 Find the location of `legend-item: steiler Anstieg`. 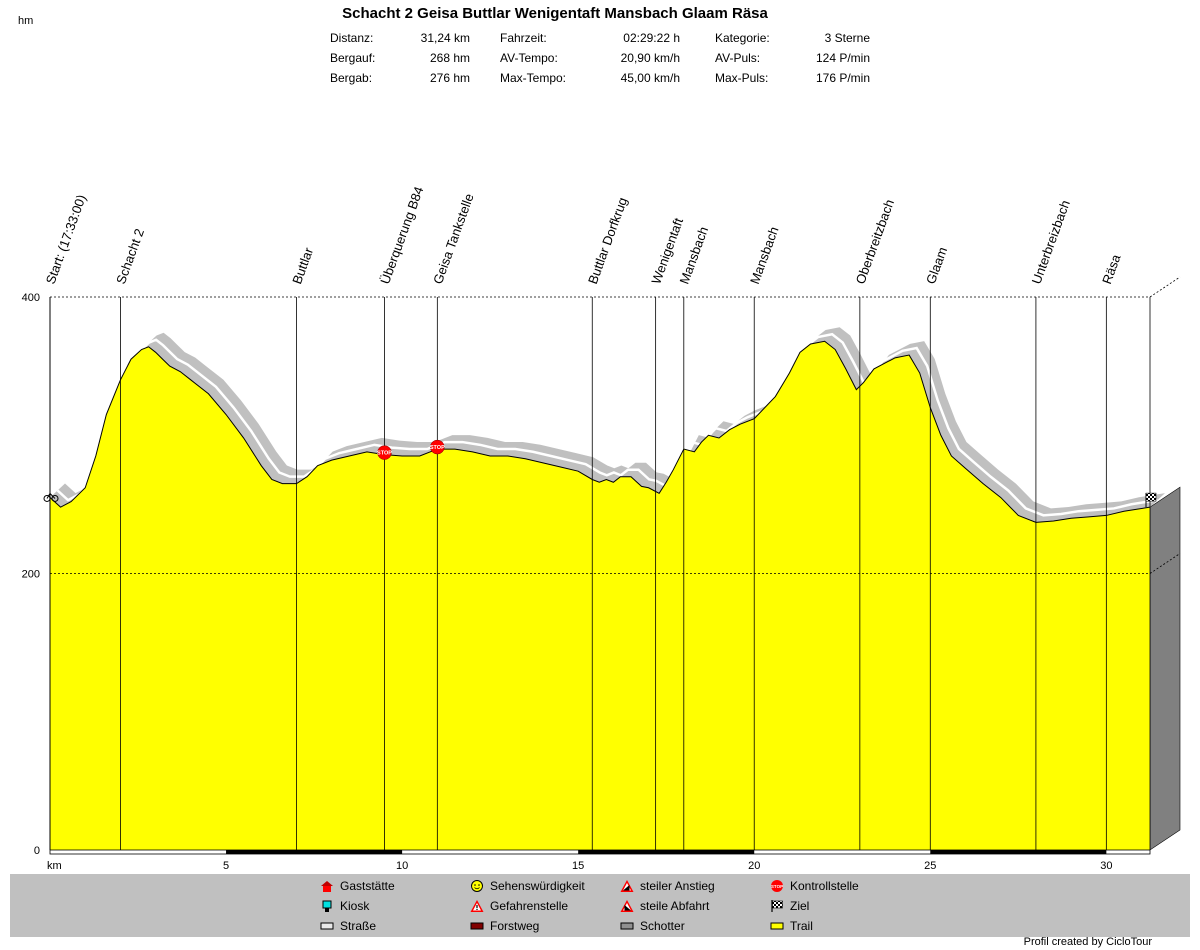

legend-item: steiler Anstieg is located at coordinates (667, 886).